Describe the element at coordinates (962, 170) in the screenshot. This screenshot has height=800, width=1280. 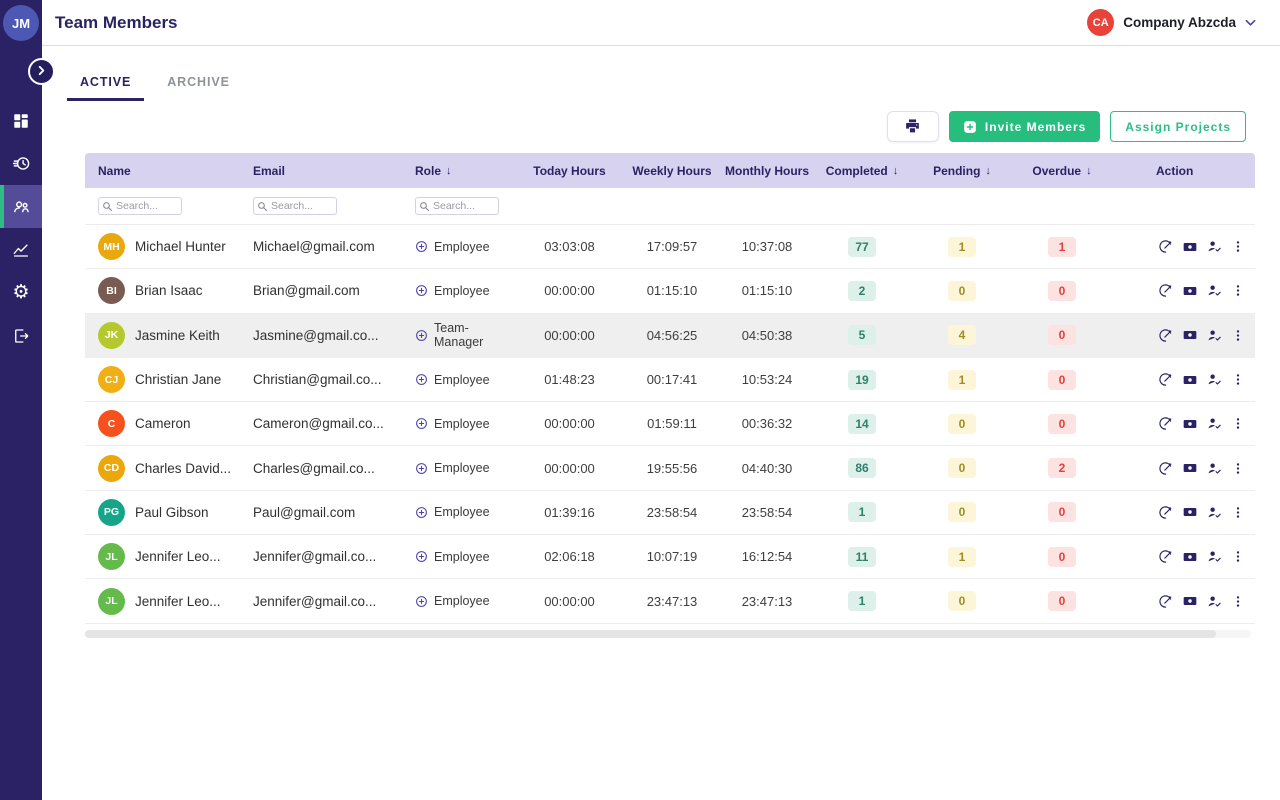
I see `column-header-pending: Pending ↓` at that location.